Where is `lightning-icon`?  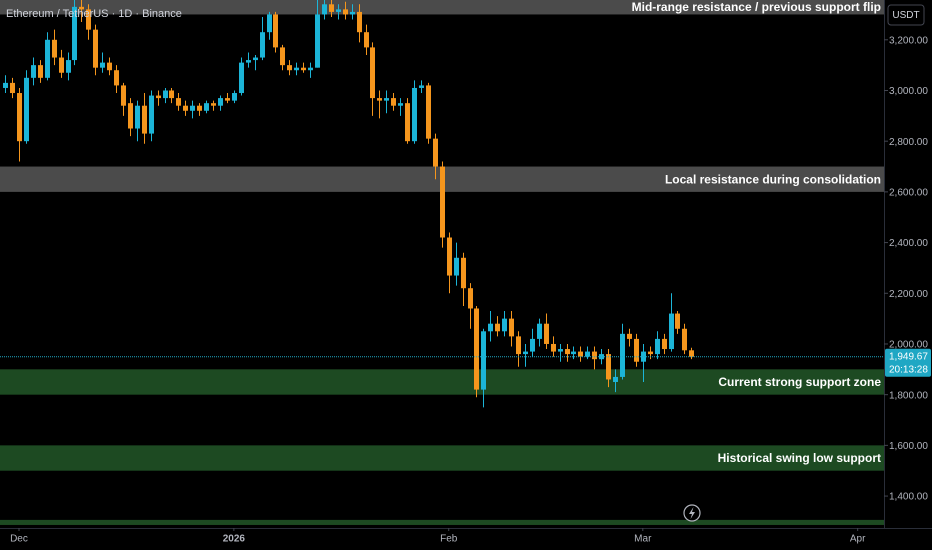 lightning-icon is located at coordinates (692, 513).